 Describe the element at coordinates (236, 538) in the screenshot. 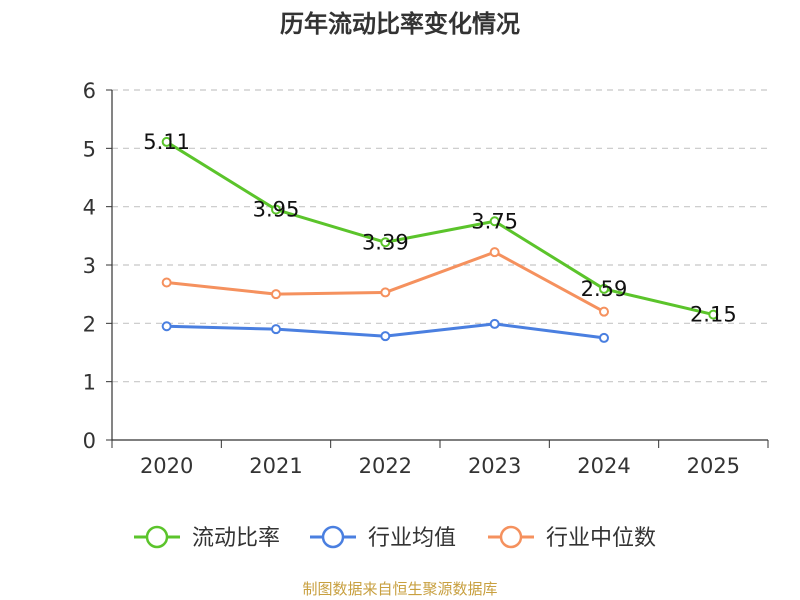

I see `legend-label-0: 流动比率` at that location.